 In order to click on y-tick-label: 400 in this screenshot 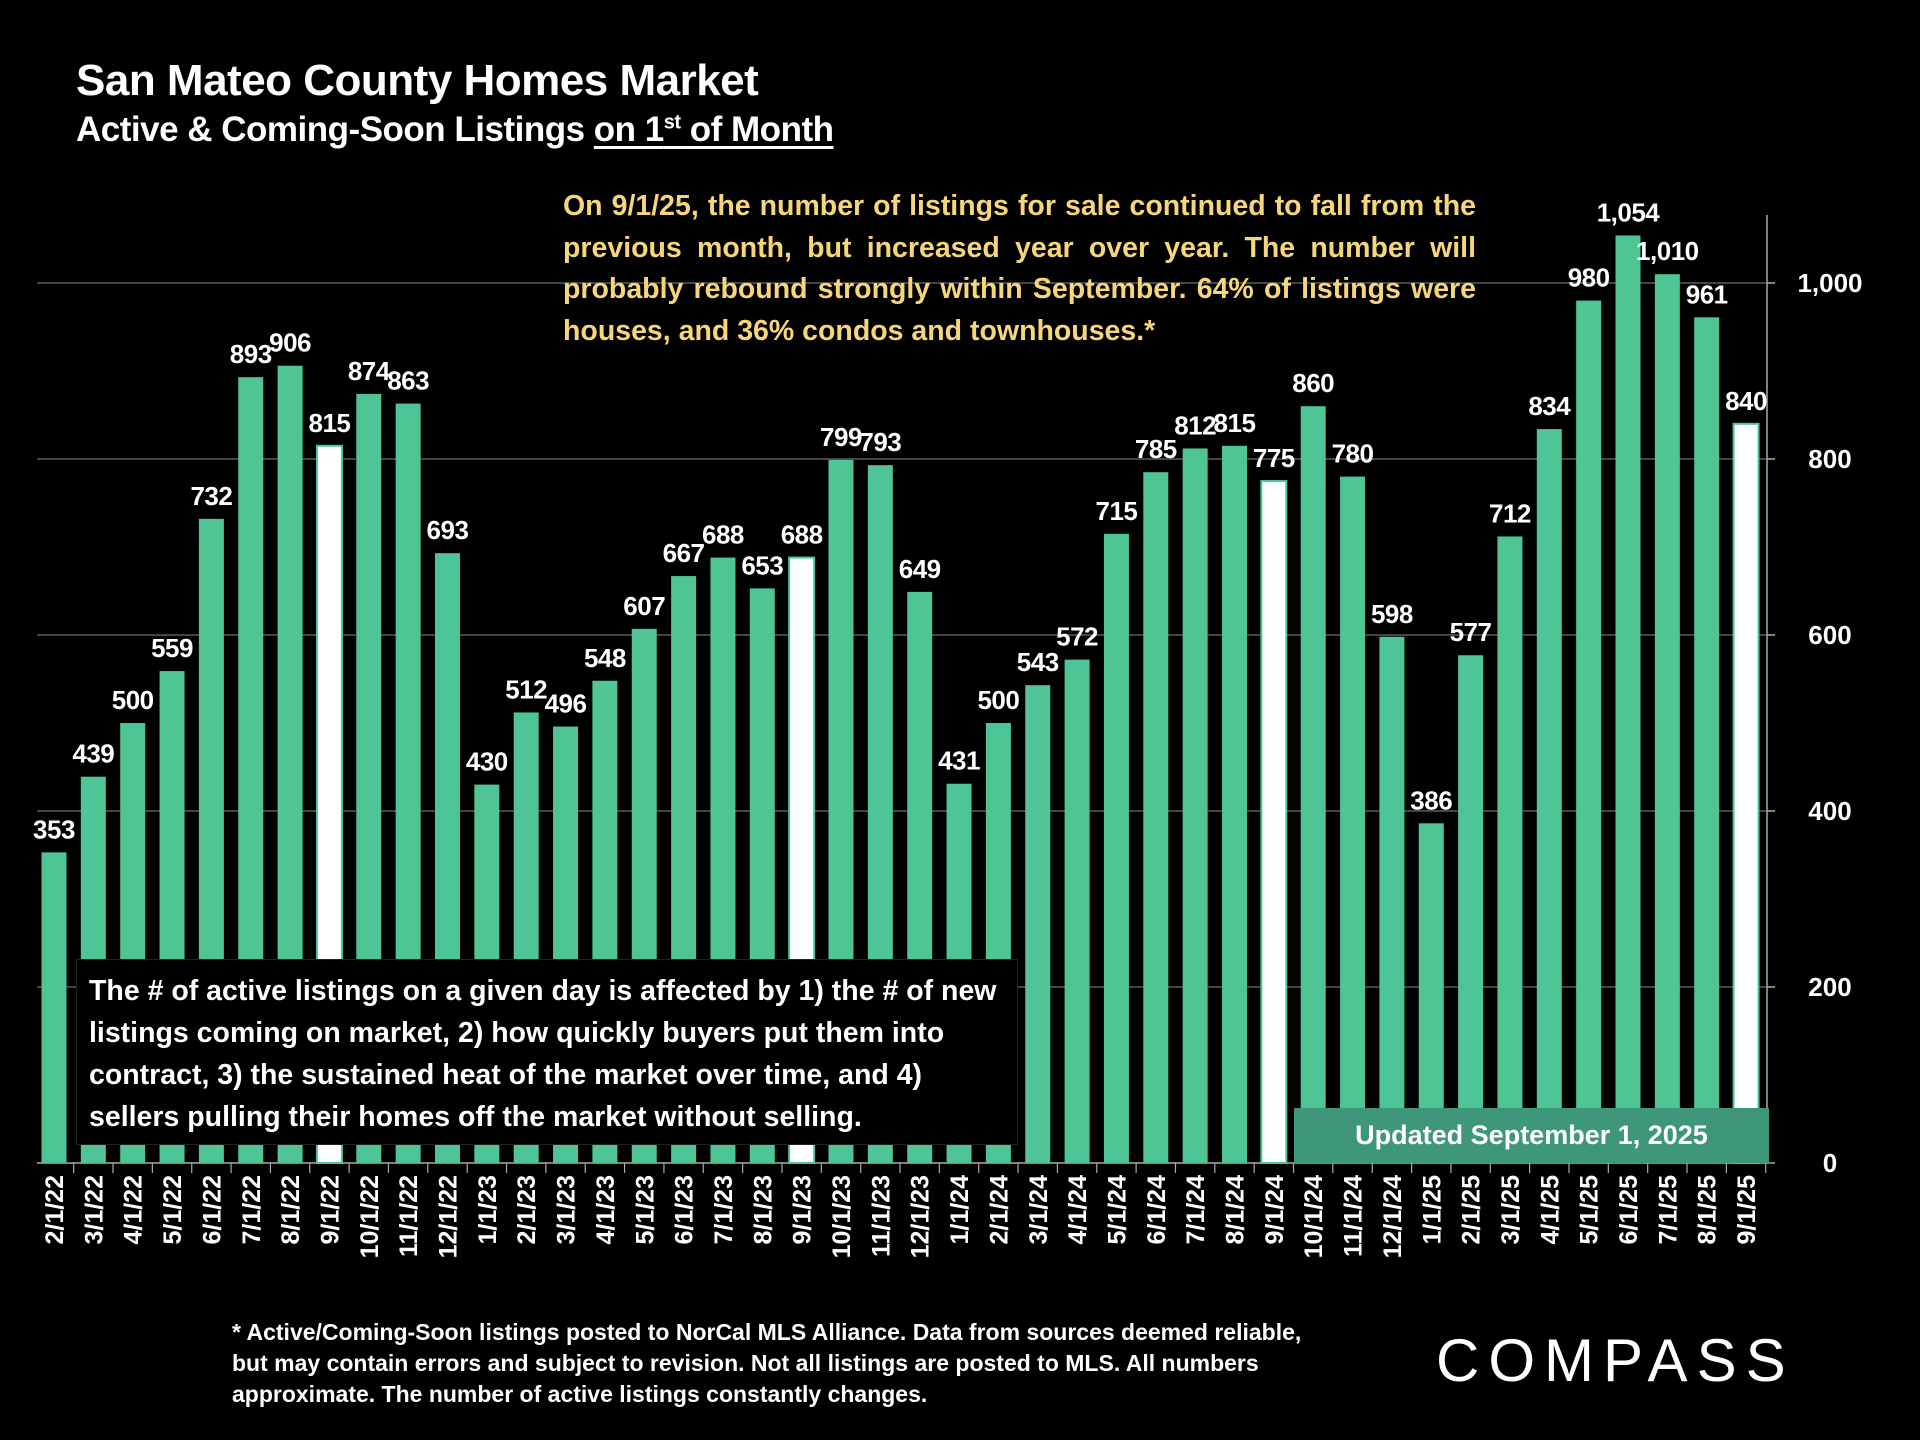, I will do `click(1829, 811)`.